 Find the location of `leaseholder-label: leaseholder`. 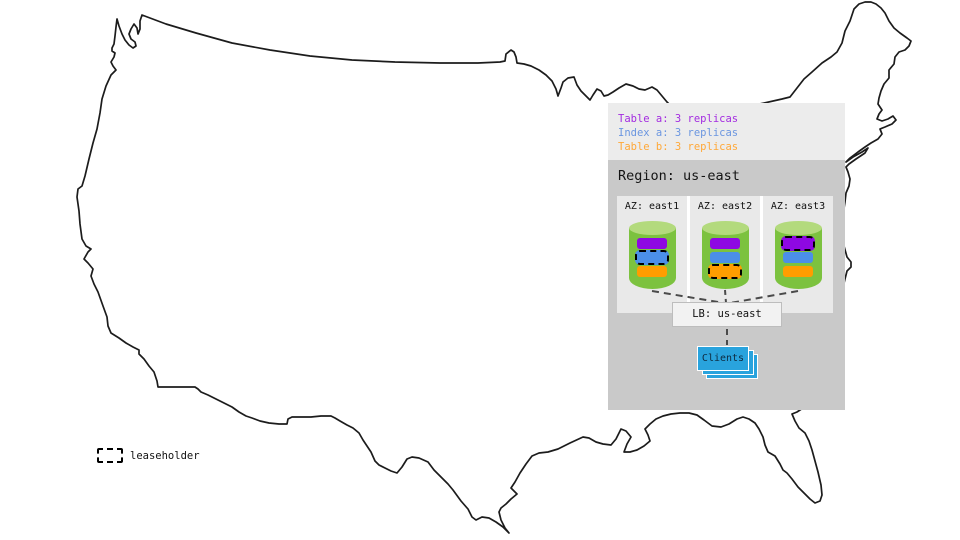

leaseholder-label: leaseholder is located at coordinates (165, 455).